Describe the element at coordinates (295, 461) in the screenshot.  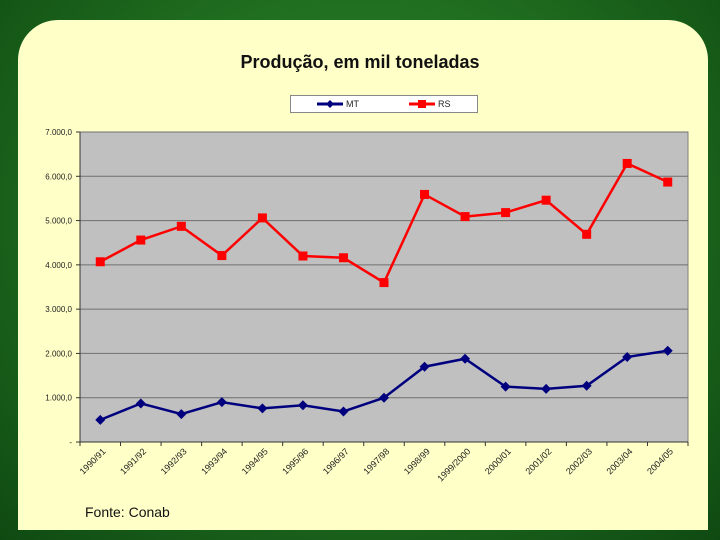
I see `x-tick-label: 1995/96` at that location.